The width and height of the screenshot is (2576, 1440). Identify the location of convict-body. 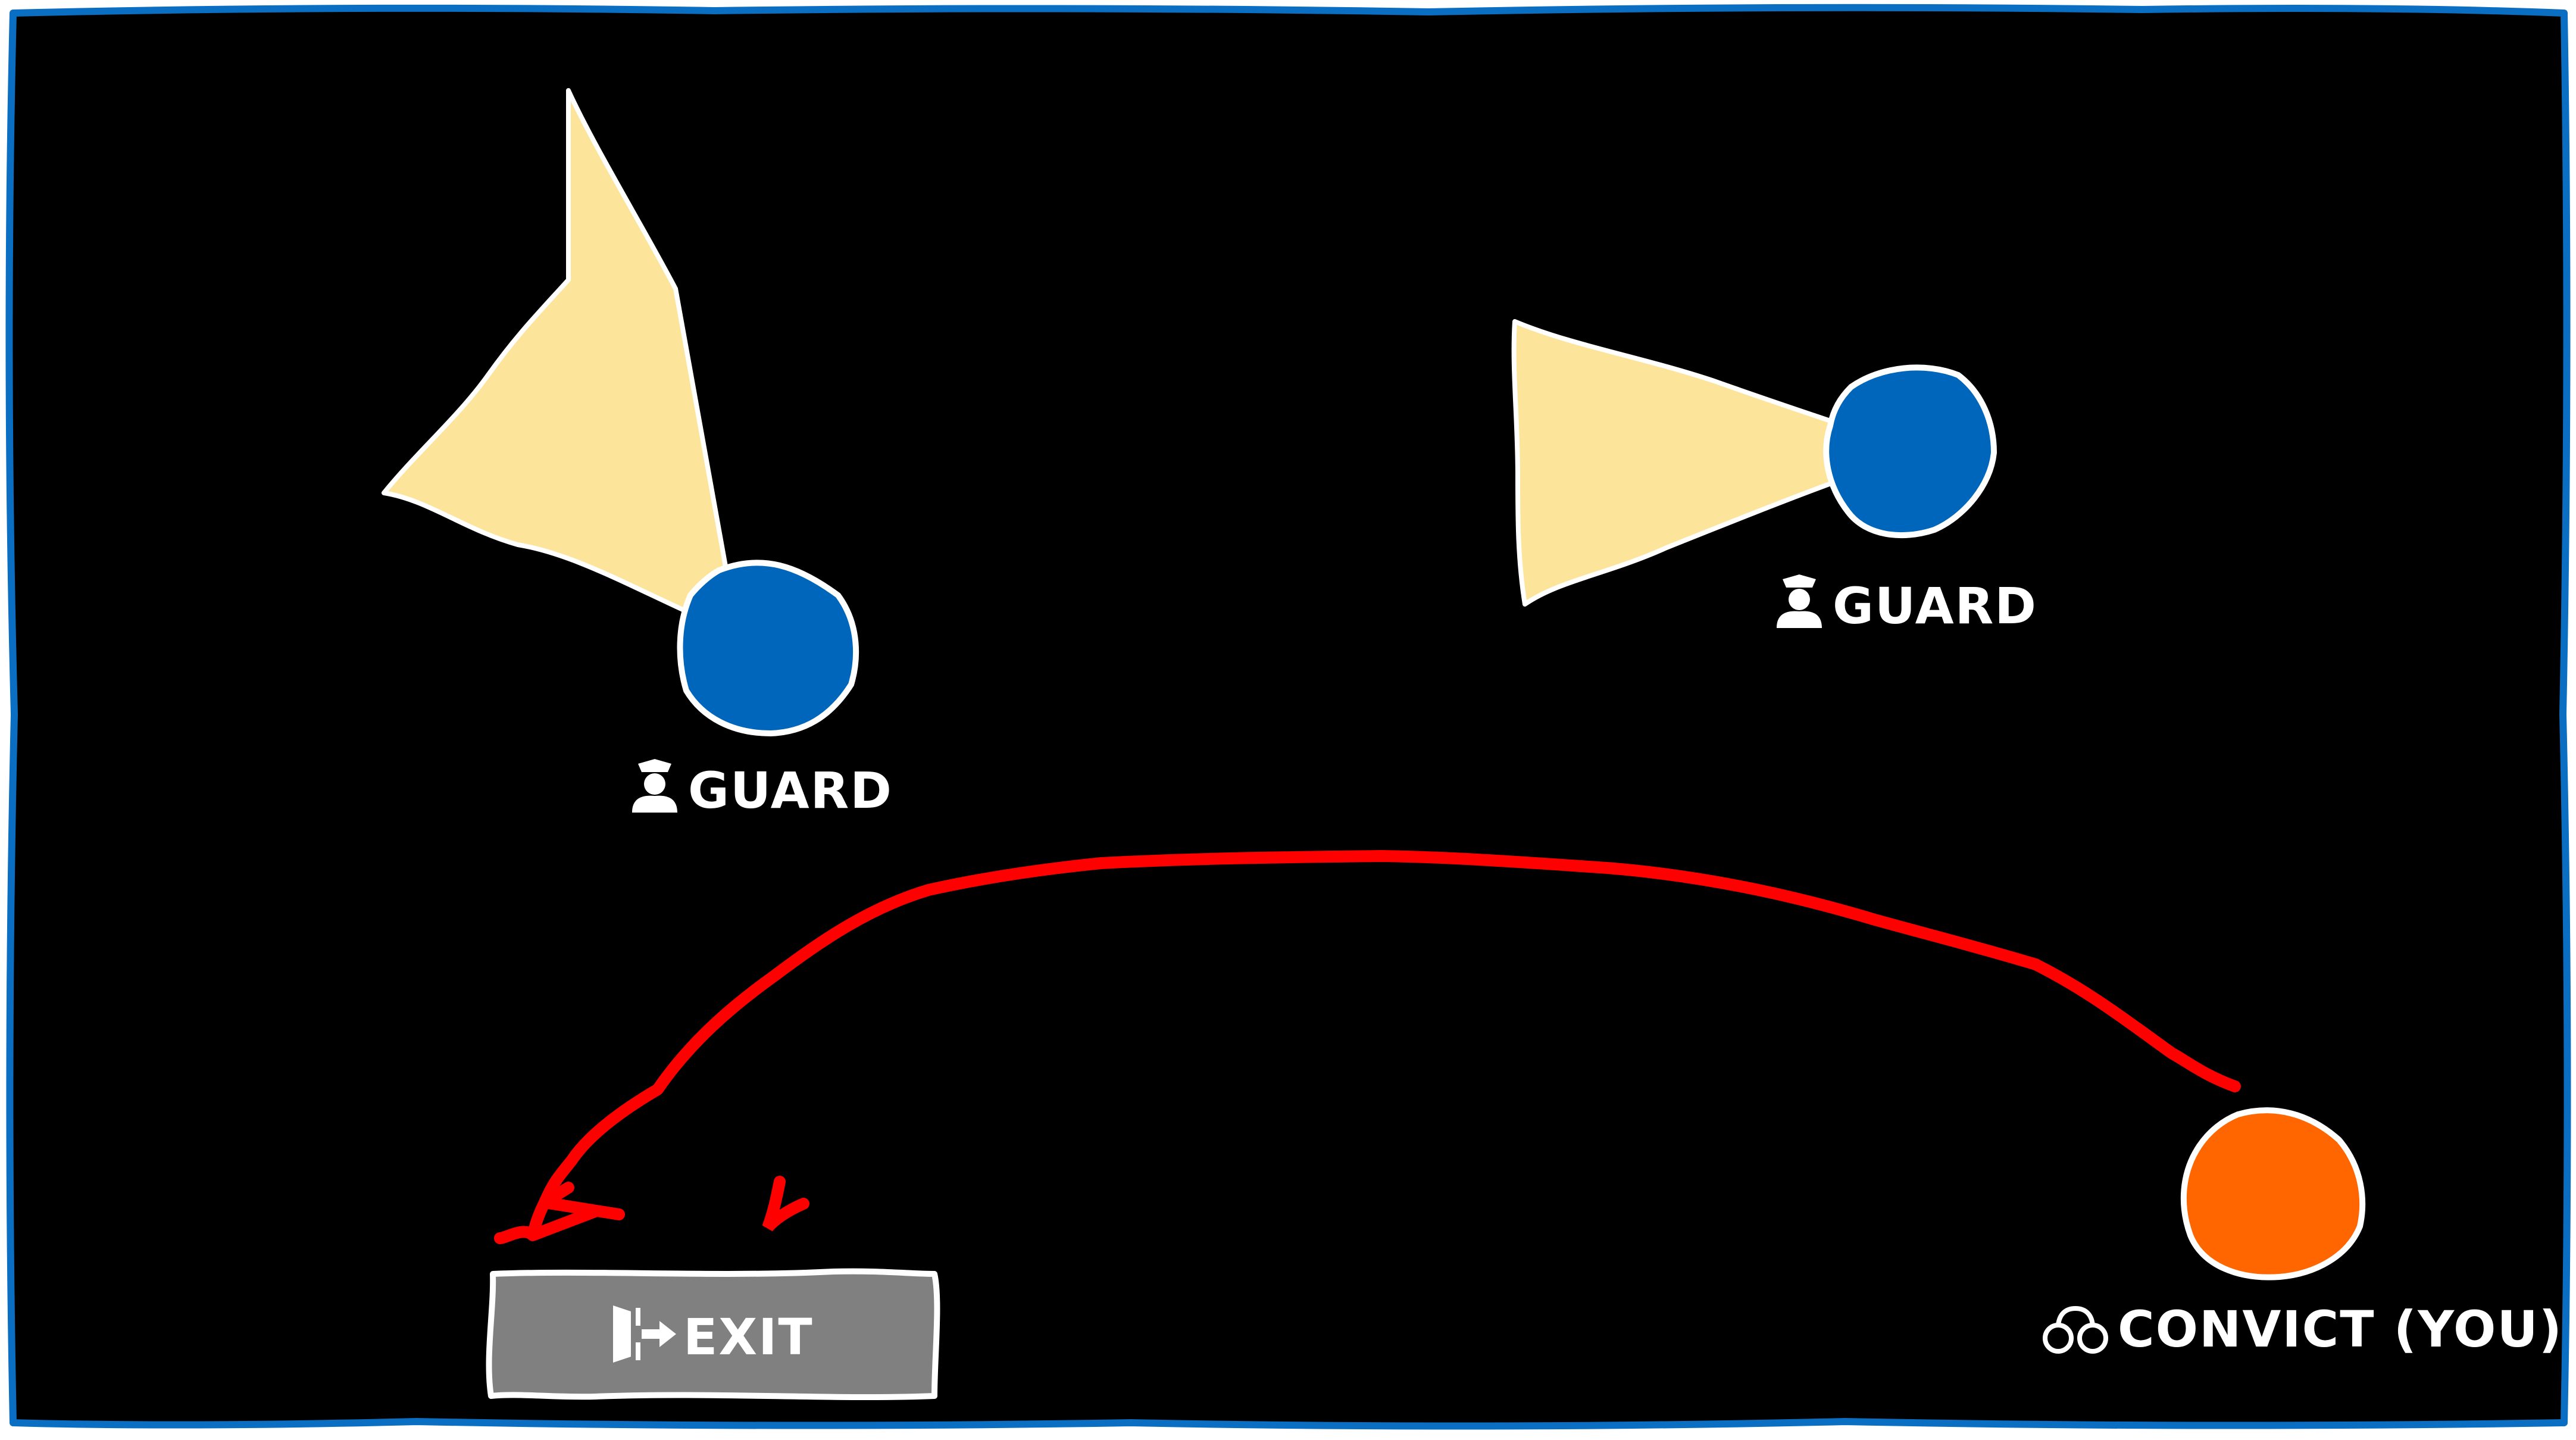
(2273, 1193).